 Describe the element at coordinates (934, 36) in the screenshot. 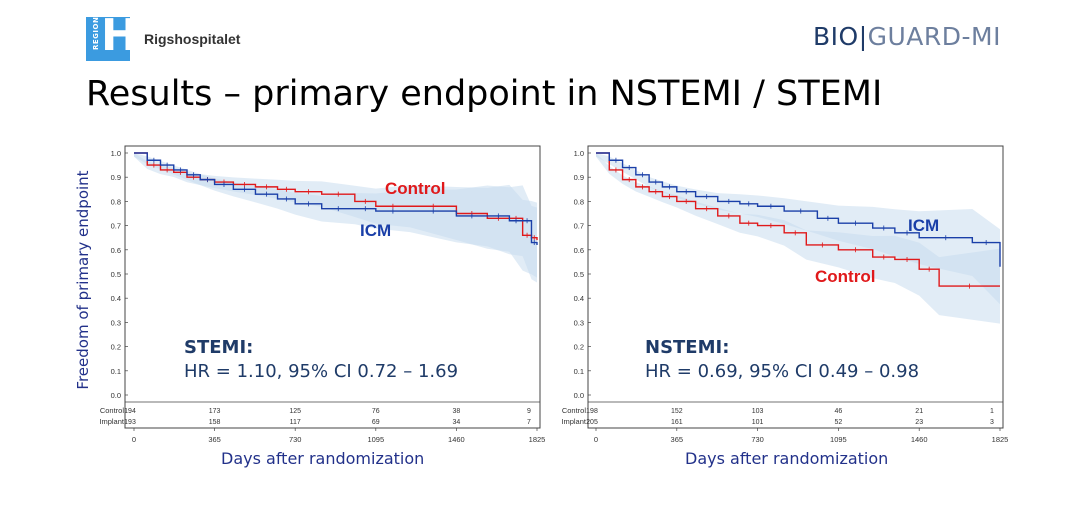

I see `logo-part-guard: GUARD-MI` at that location.